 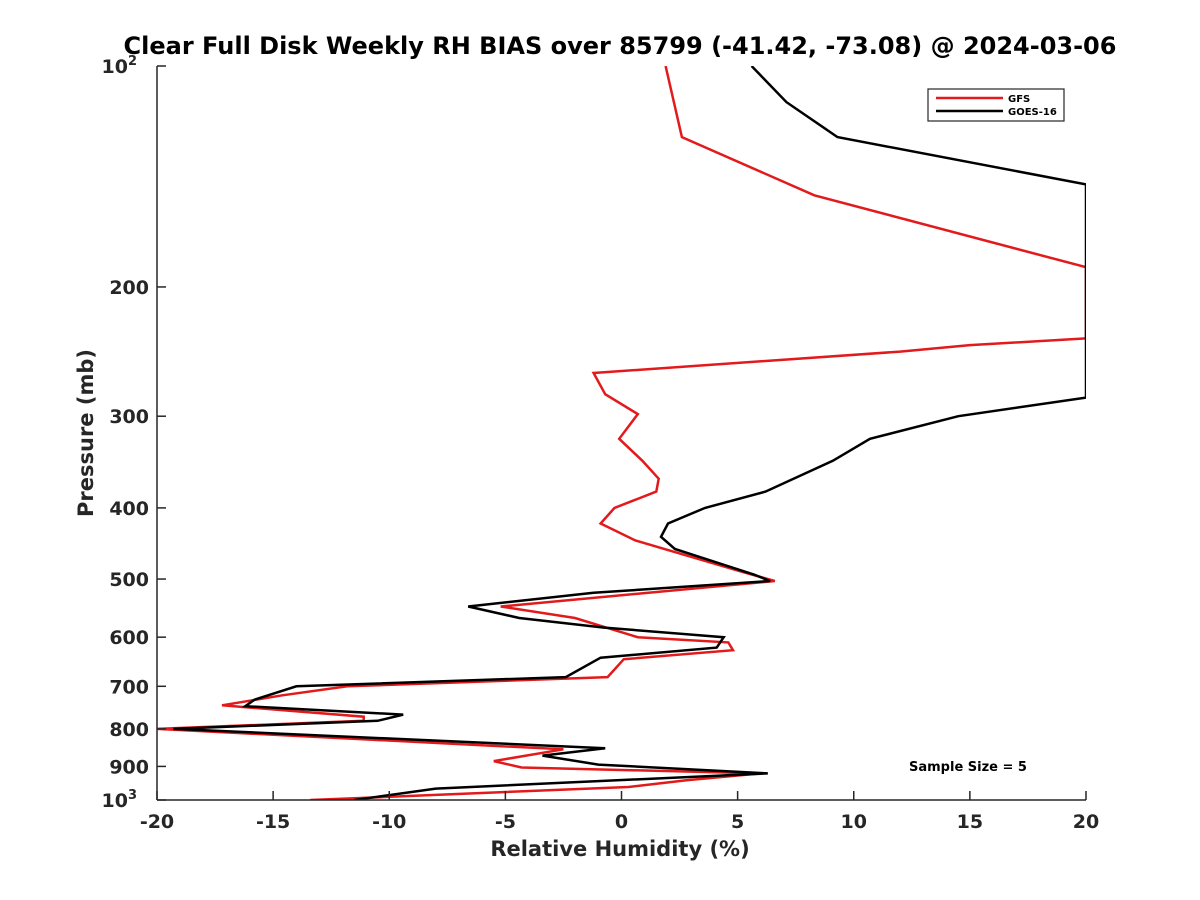 I want to click on x-tick-label: -15, so click(x=273, y=822).